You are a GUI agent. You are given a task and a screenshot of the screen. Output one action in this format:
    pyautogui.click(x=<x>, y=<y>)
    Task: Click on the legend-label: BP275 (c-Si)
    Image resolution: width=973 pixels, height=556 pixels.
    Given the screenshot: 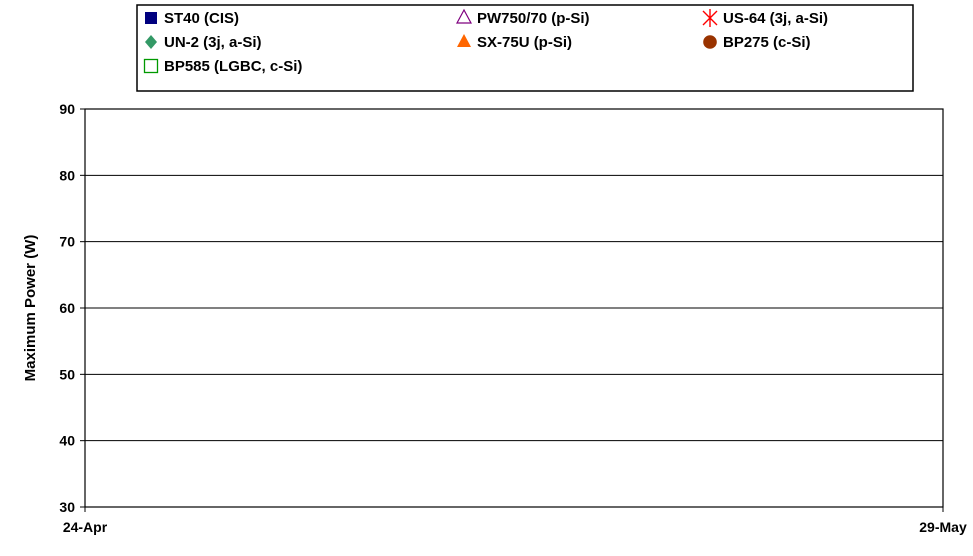 What is the action you would take?
    pyautogui.click(x=767, y=42)
    